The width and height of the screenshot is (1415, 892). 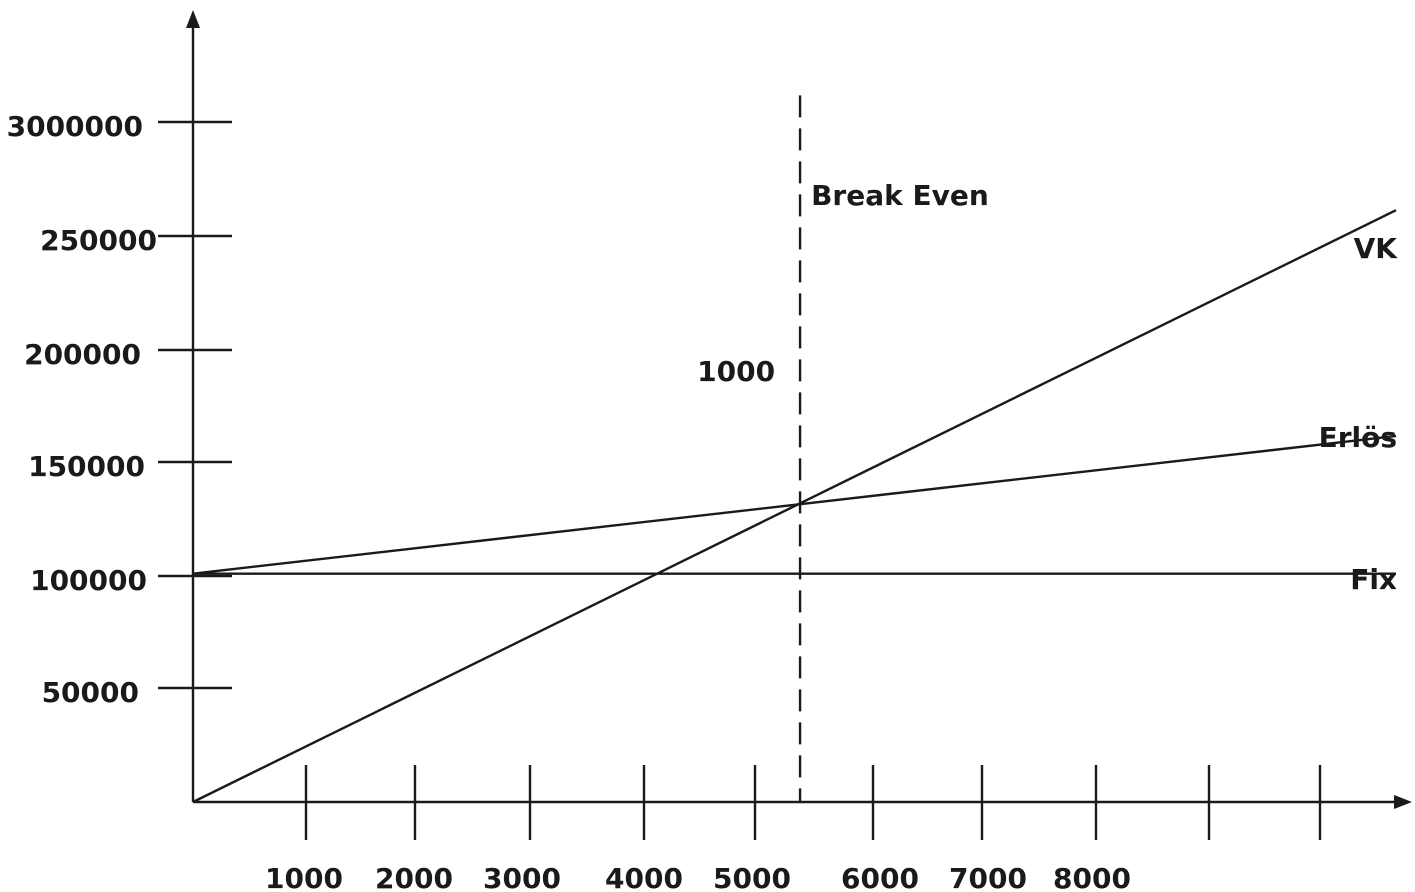 What do you see at coordinates (414, 877) in the screenshot?
I see `x-tick-label: 2000` at bounding box center [414, 877].